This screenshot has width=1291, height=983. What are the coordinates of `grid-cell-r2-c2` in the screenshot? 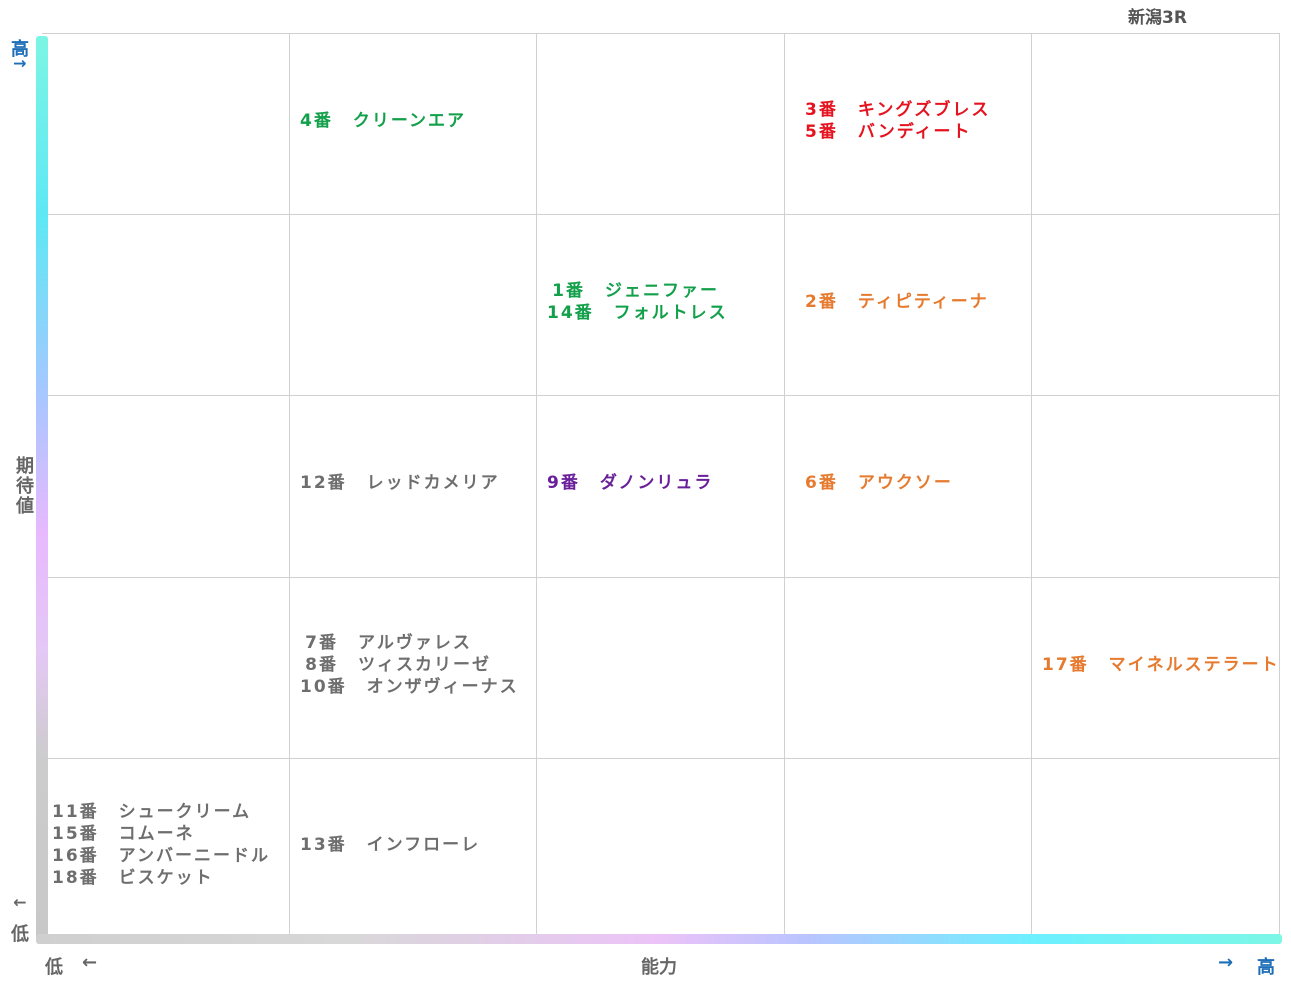 It's located at (661, 486).